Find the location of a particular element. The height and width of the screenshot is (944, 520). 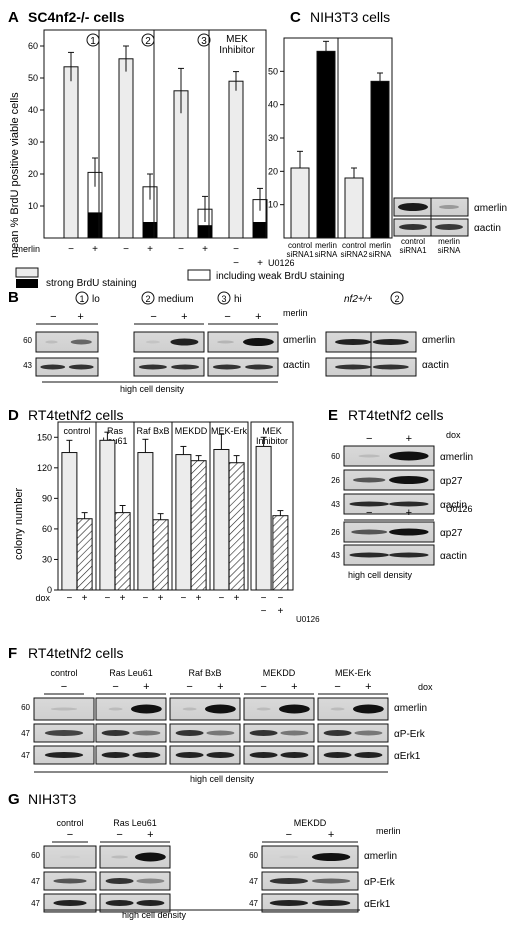

panel-g-note: high cell density is located at coordinates (154, 915).